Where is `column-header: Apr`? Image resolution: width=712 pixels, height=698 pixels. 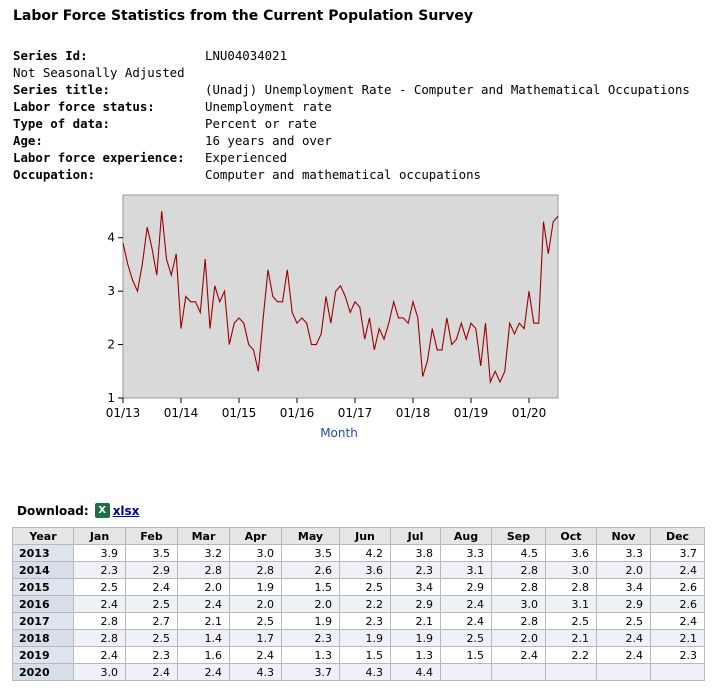
column-header: Apr is located at coordinates (255, 536).